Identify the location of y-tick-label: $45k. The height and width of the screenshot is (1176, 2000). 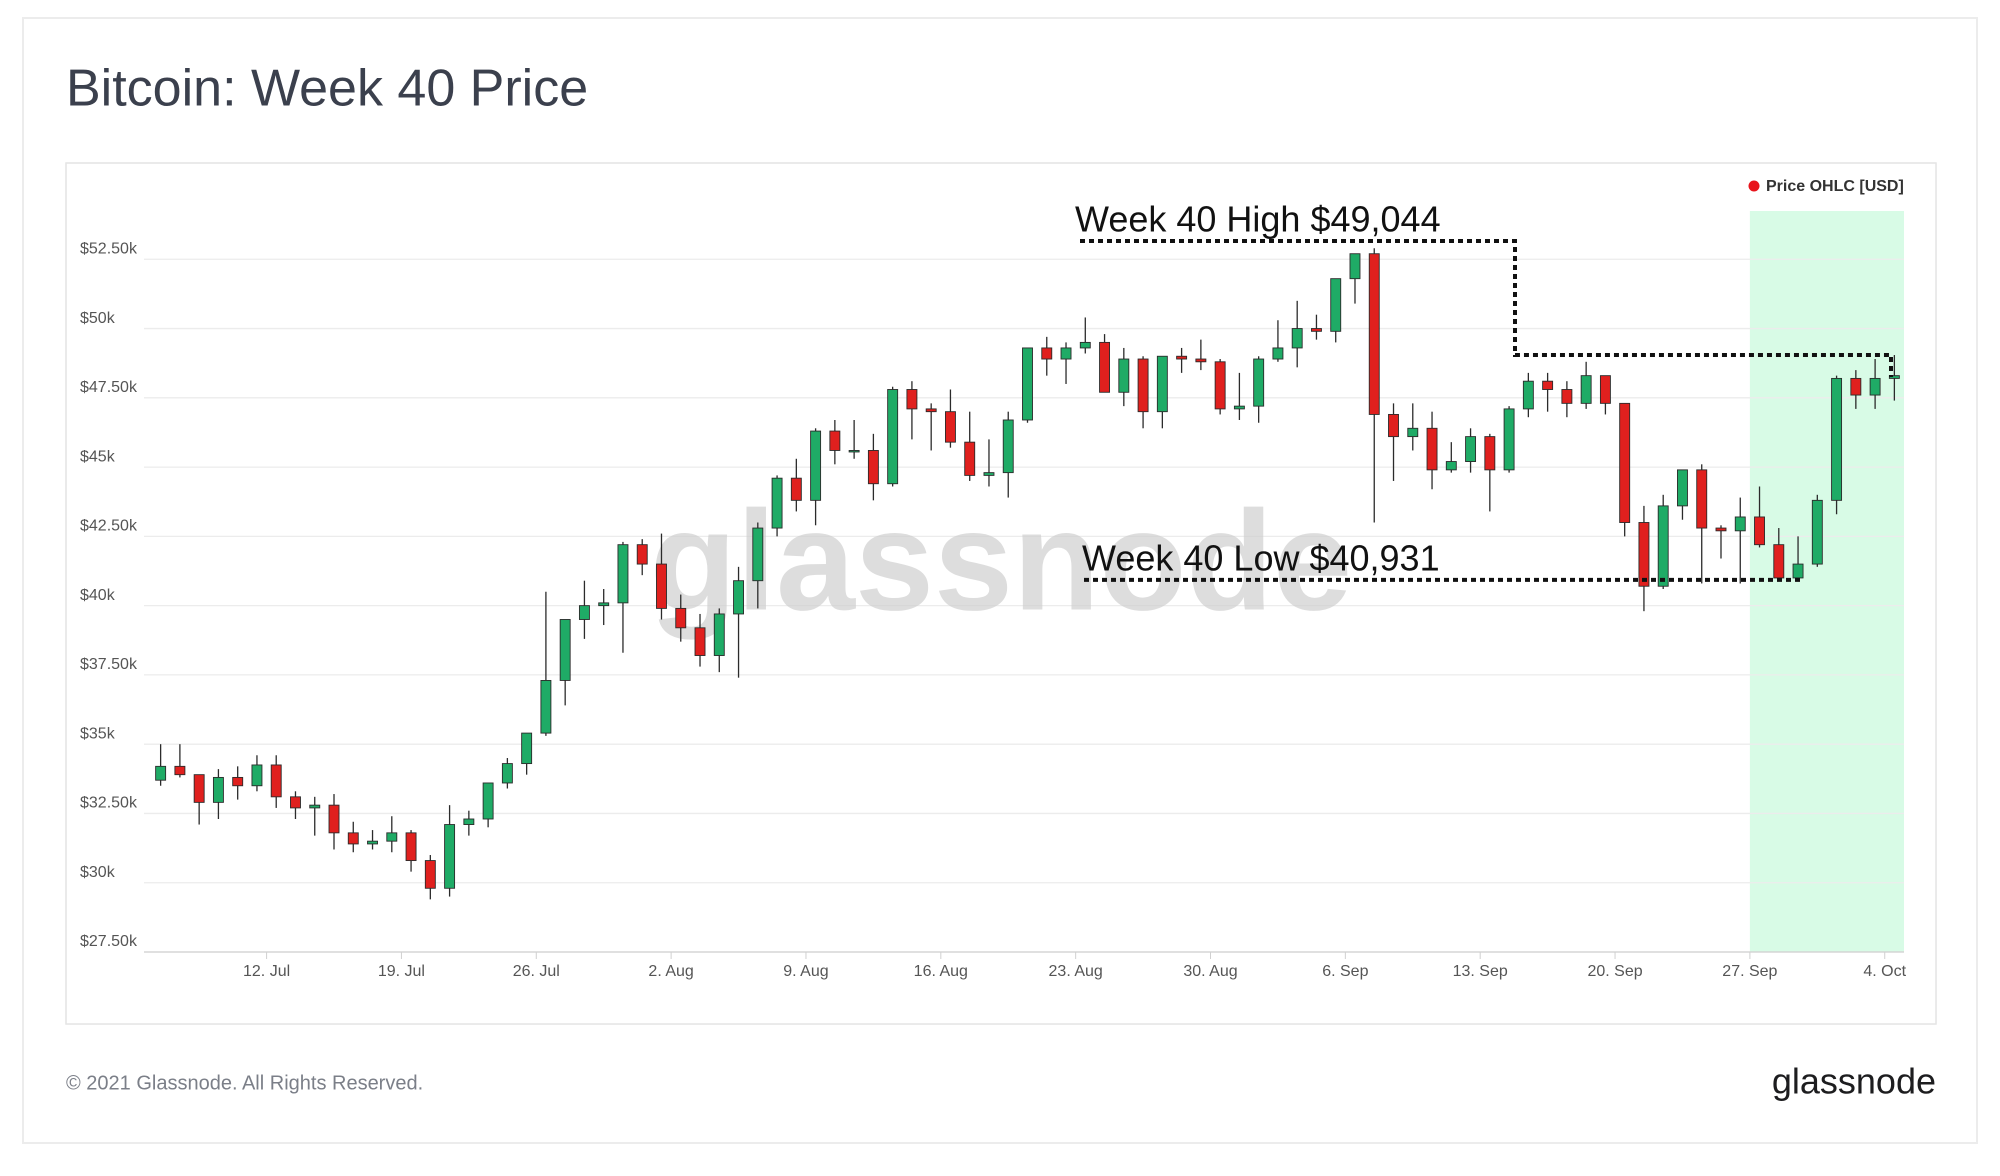
(98, 456).